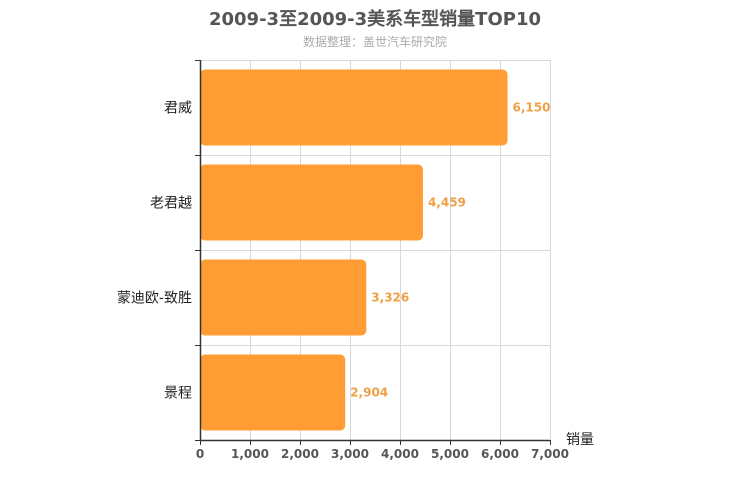 The width and height of the screenshot is (750, 500). I want to click on x-tick-label: 2,000, so click(300, 454).